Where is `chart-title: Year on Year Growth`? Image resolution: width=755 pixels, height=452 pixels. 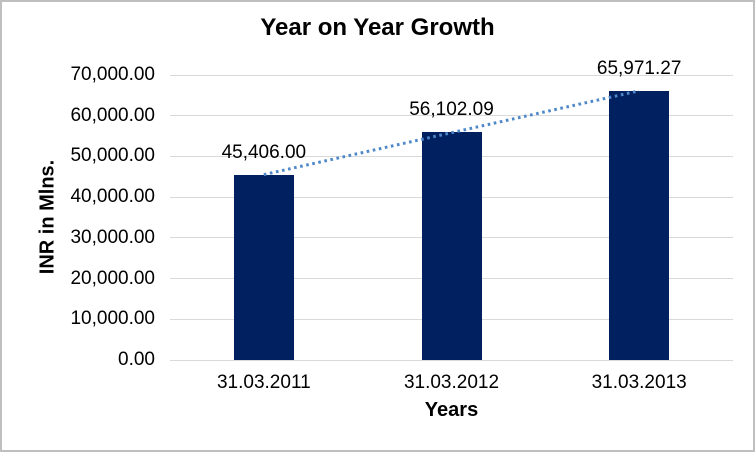
chart-title: Year on Year Growth is located at coordinates (377, 27).